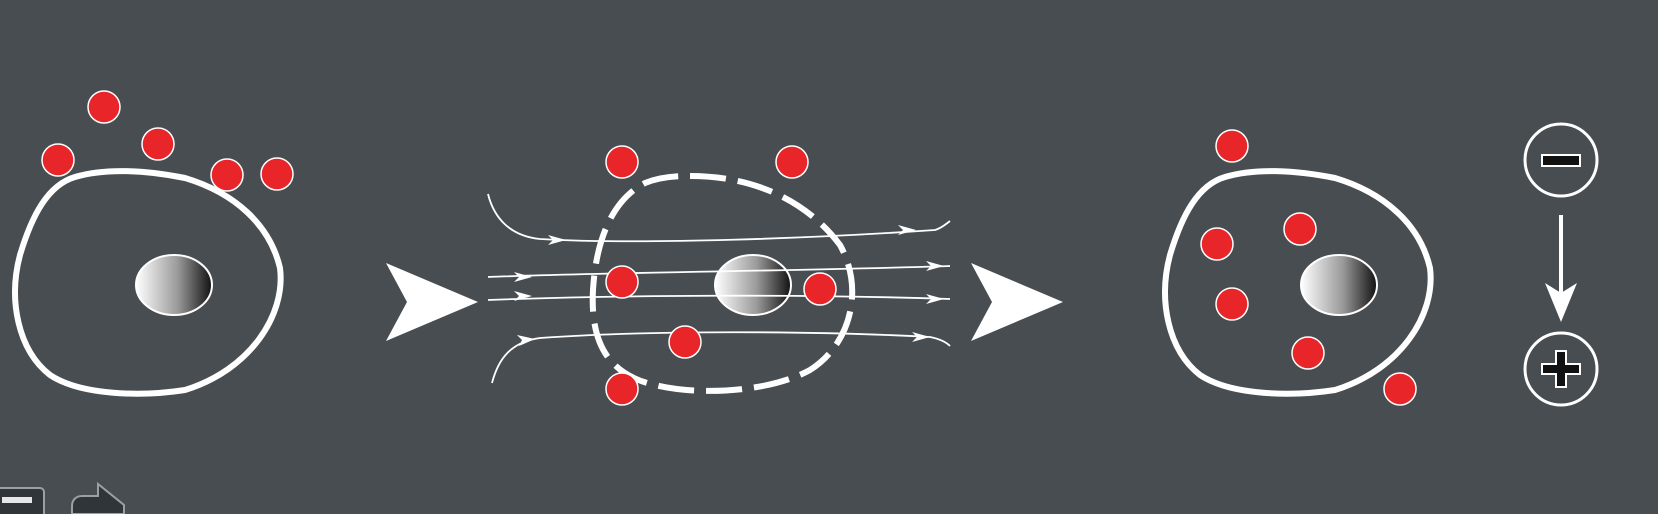 The width and height of the screenshot is (1658, 514). Describe the element at coordinates (1561, 160) in the screenshot. I see `minus-electrode-icon: −` at that location.